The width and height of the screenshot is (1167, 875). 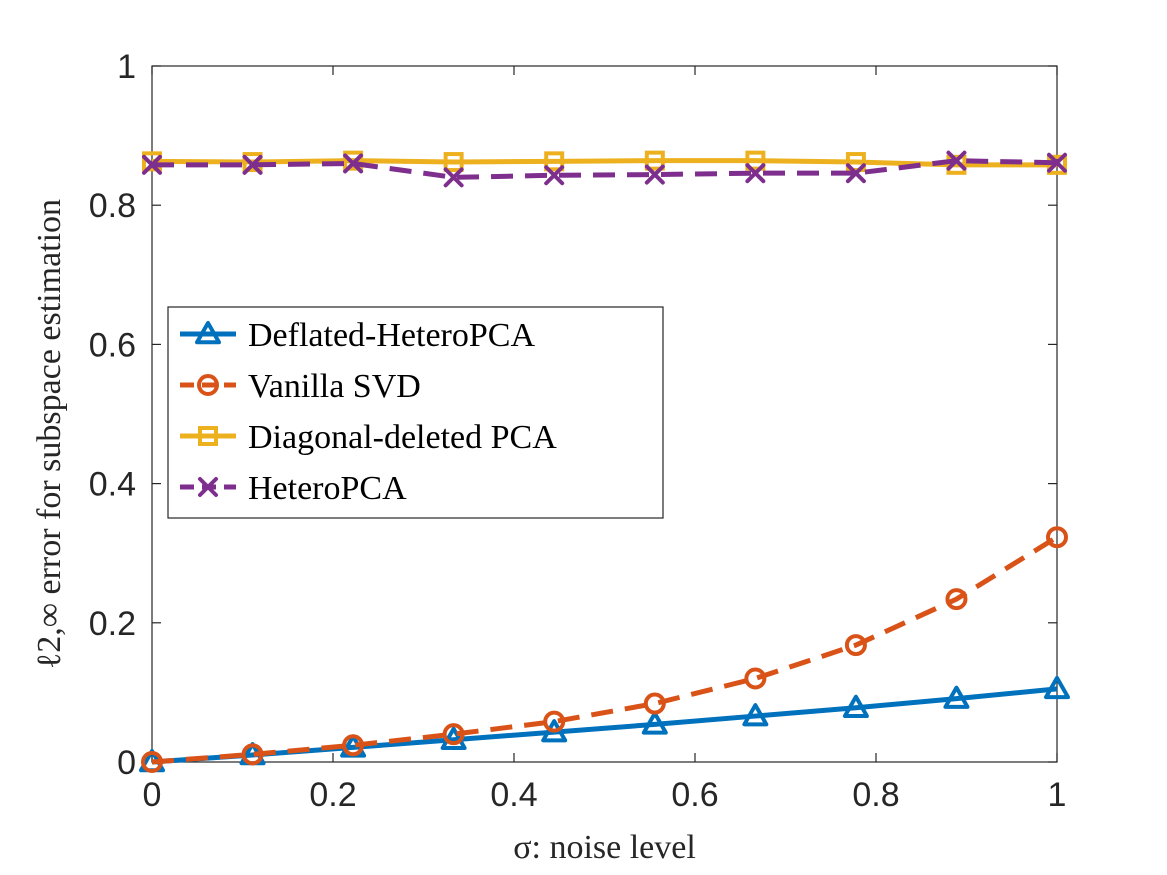 I want to click on legend-entry: Diagonal-deleted PCA, so click(x=368, y=437).